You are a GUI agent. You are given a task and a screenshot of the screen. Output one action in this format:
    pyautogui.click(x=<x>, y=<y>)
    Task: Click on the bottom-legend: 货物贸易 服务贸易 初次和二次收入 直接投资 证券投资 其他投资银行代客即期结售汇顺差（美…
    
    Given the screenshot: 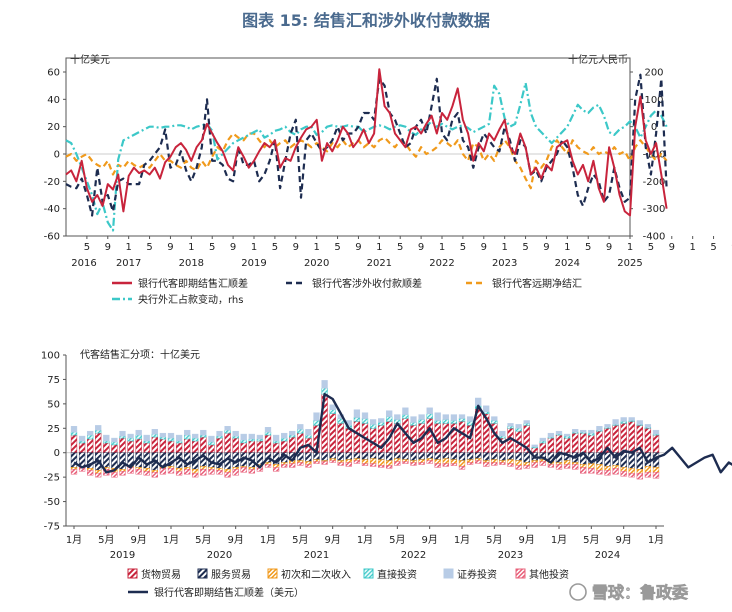 What is the action you would take?
    pyautogui.click(x=348, y=583)
    